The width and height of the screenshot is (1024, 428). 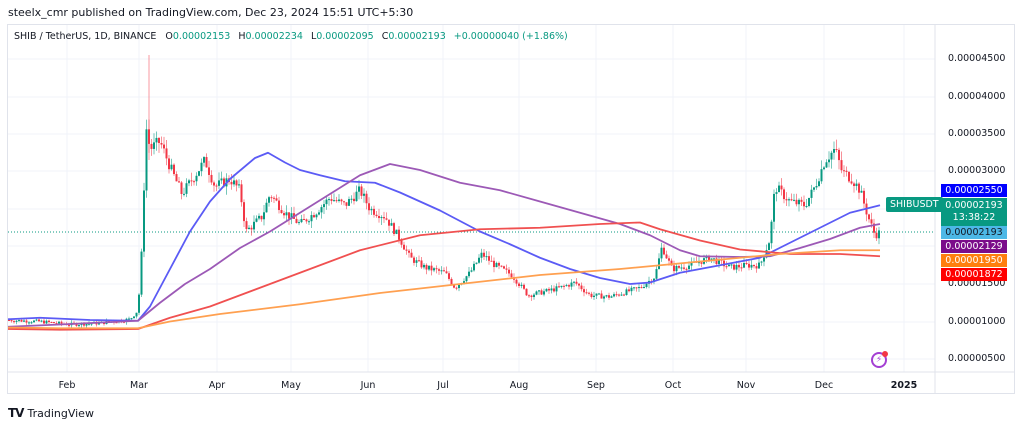 I want to click on notification-dot, so click(x=885, y=354).